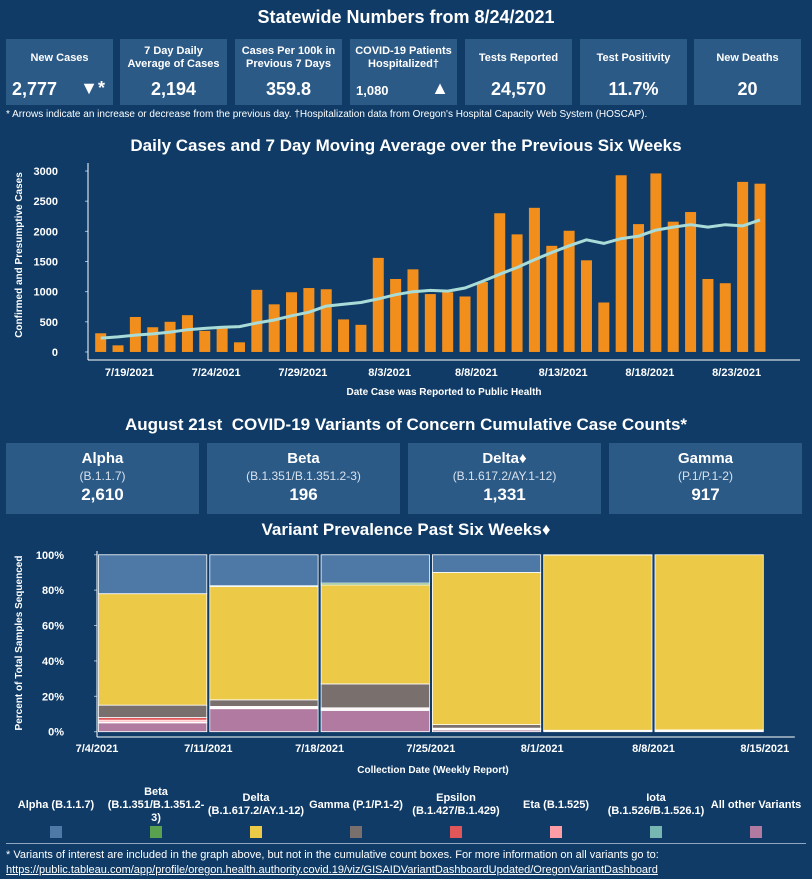 This screenshot has width=812, height=879. Describe the element at coordinates (406, 529) in the screenshot. I see `chart-title: Variant Prevalence Past Six Weeks♦` at that location.